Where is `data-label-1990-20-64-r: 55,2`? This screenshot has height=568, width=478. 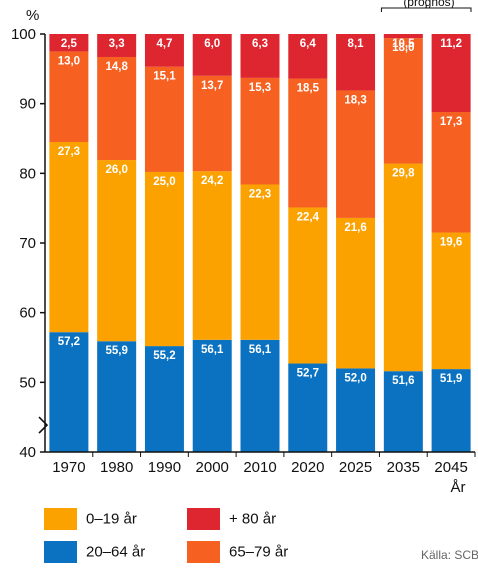
data-label-1990-20-64-r: 55,2 is located at coordinates (164, 356).